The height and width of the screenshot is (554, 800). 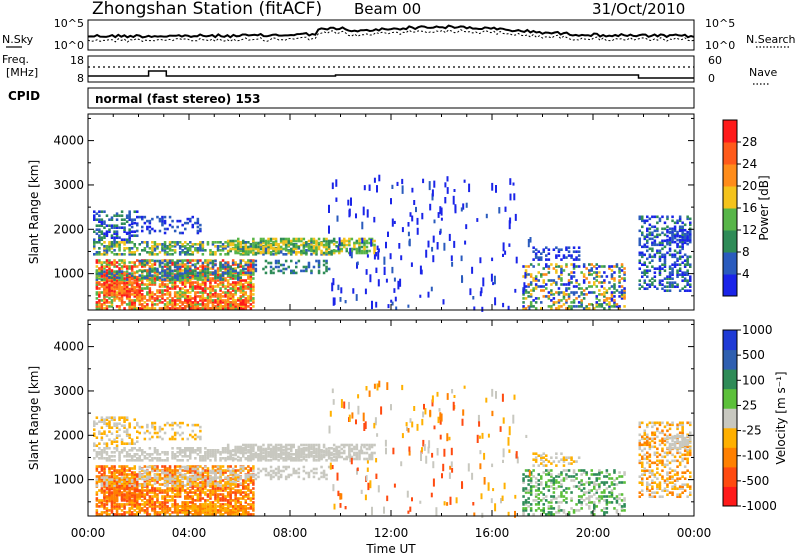 I want to click on power-ylabel: Slant Range [km], so click(x=34, y=212).